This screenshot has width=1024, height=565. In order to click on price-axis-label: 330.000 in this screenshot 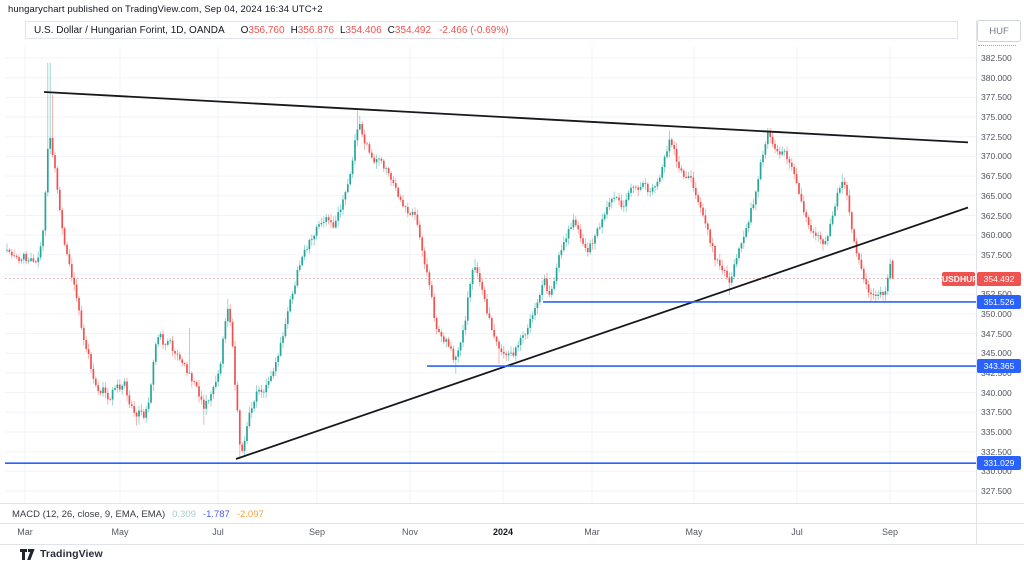, I will do `click(996, 471)`.